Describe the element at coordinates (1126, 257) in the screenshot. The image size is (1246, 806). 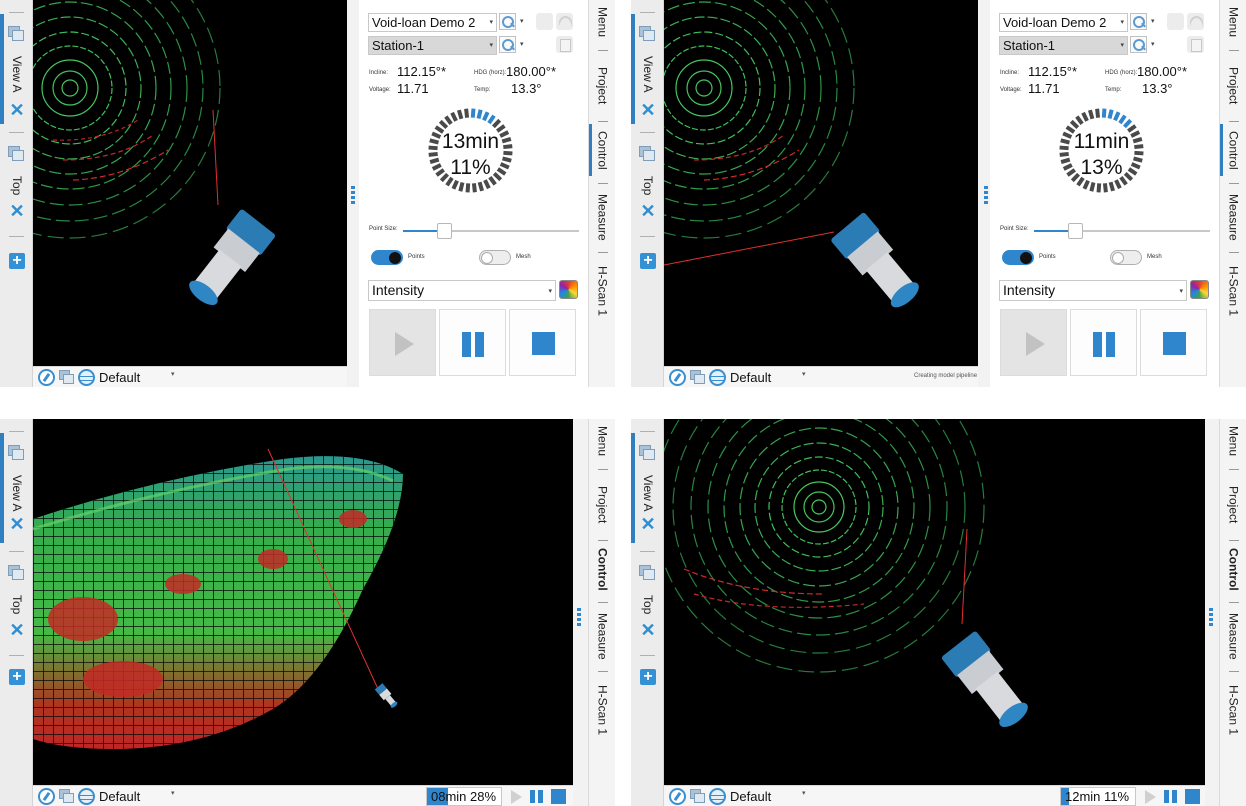
I see `mesh-toggle` at that location.